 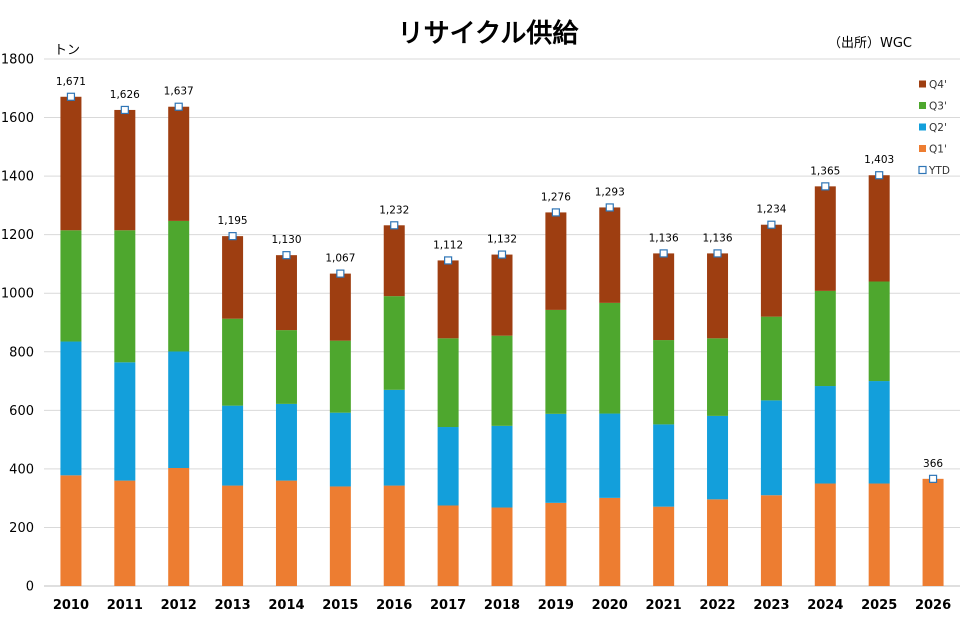 What do you see at coordinates (556, 197) in the screenshot?
I see `ytd-data-label: 1,276` at bounding box center [556, 197].